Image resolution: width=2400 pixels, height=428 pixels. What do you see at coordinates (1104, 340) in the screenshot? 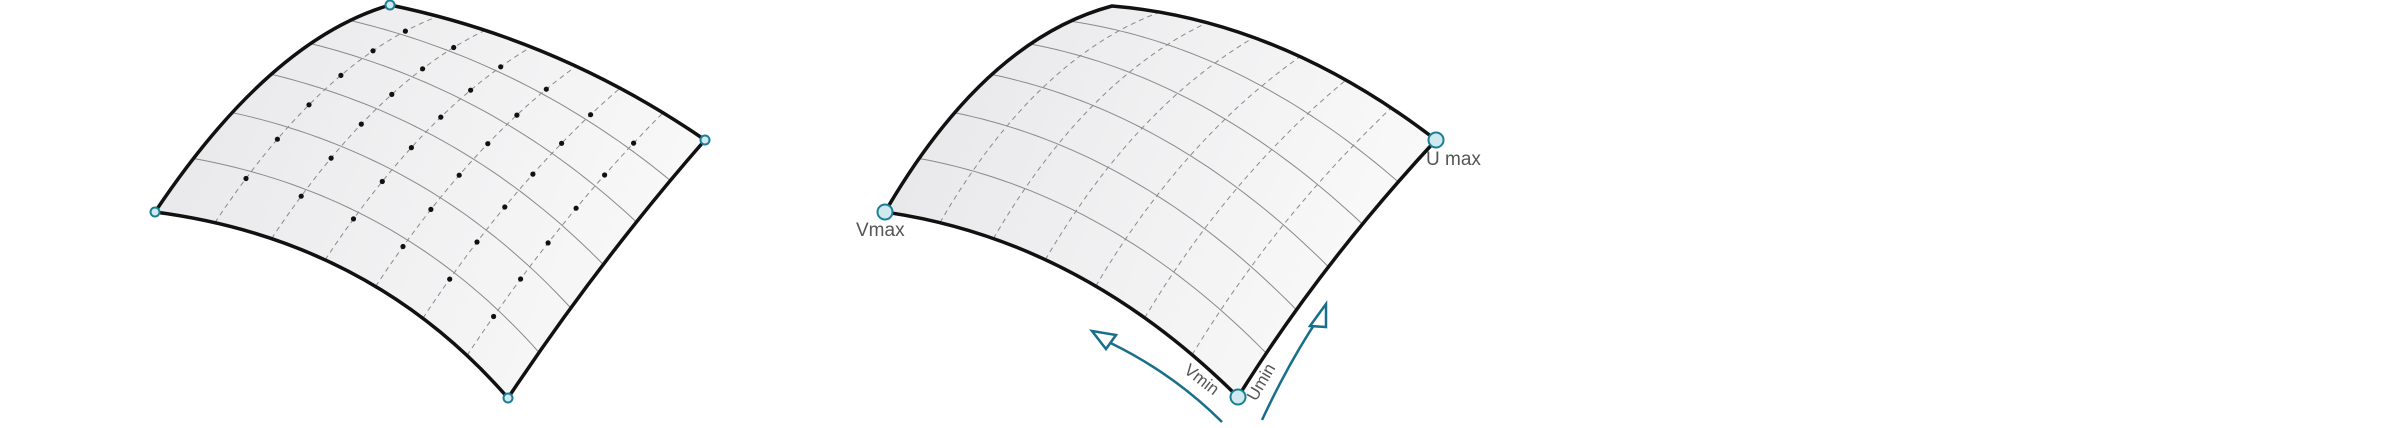
I see `v-direction-arrowhead` at bounding box center [1104, 340].